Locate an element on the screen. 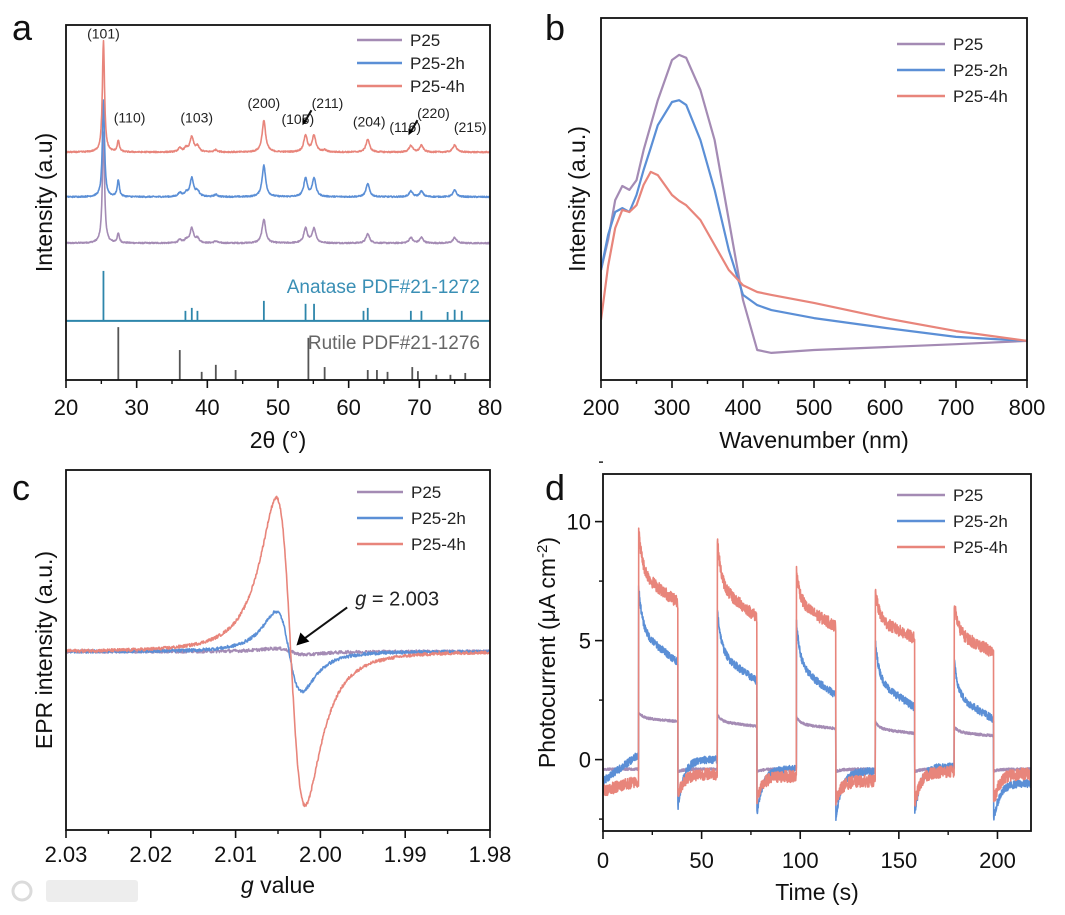  x-tick-label: 1.99 is located at coordinates (405, 854).